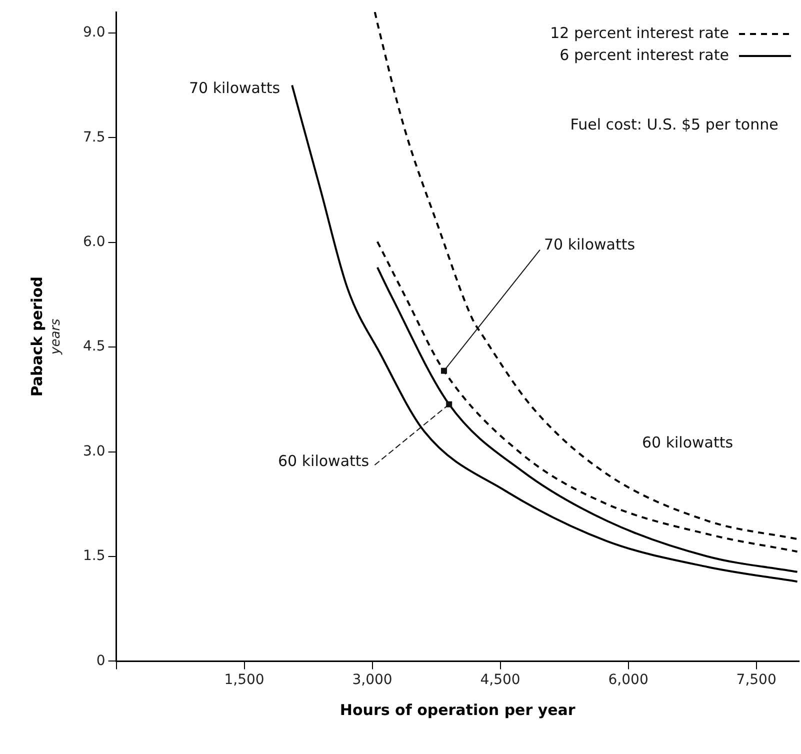 The width and height of the screenshot is (801, 754). What do you see at coordinates (458, 709) in the screenshot?
I see `x-axis-title: Hours of operation per year` at bounding box center [458, 709].